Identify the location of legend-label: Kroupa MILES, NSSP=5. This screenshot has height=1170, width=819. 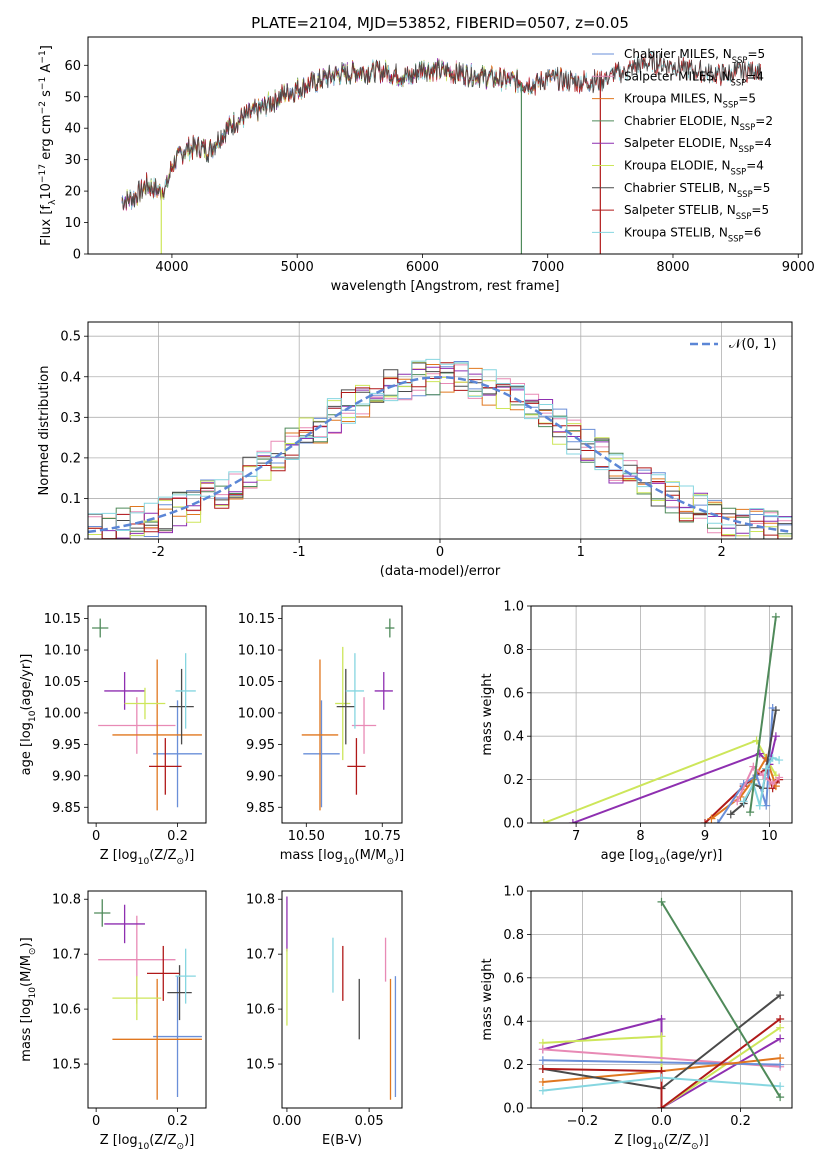
(690, 101).